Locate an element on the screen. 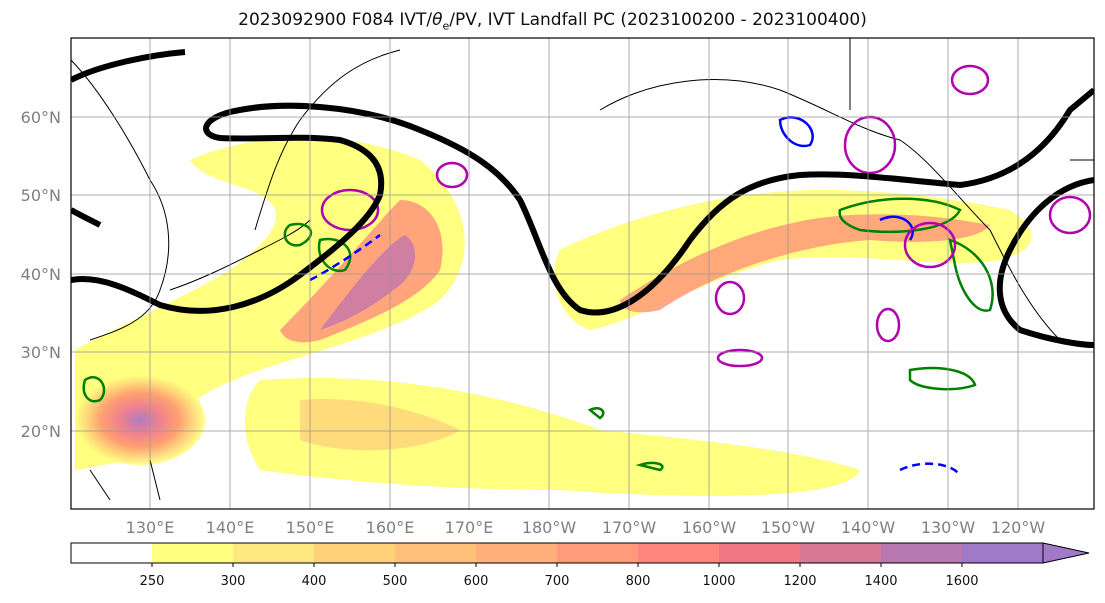  colorbar: 250 300 400 500 600 700 800 1000 1200 1400 1600 is located at coordinates (580, 565).